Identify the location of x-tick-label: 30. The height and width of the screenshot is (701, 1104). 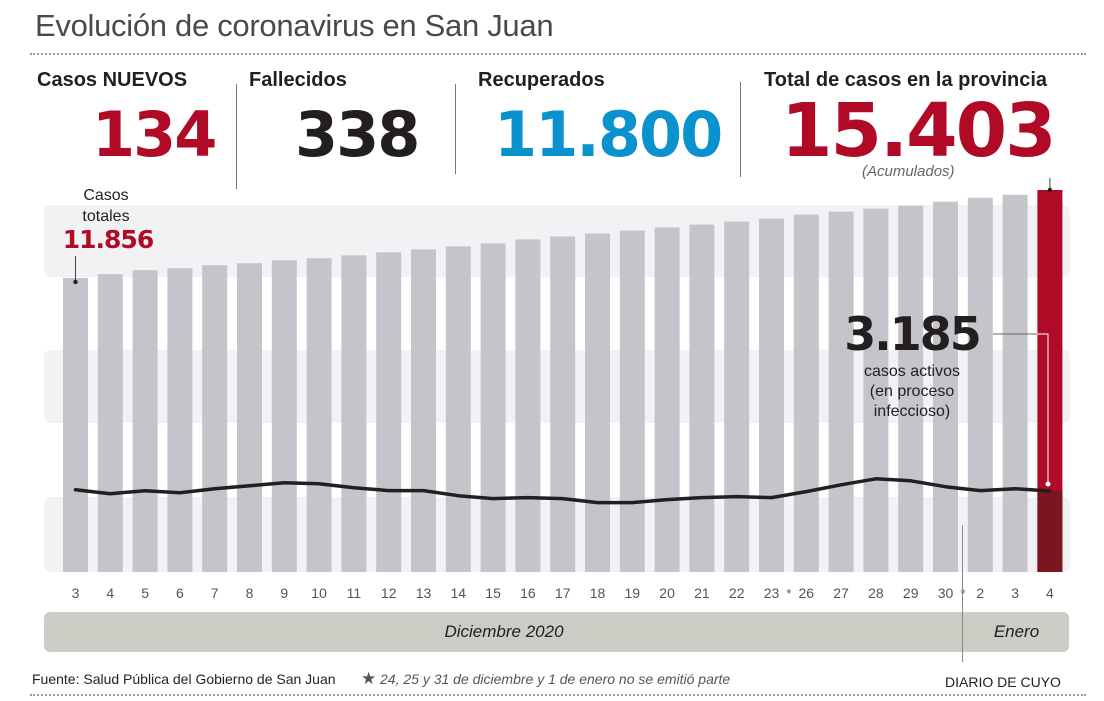
(946, 593).